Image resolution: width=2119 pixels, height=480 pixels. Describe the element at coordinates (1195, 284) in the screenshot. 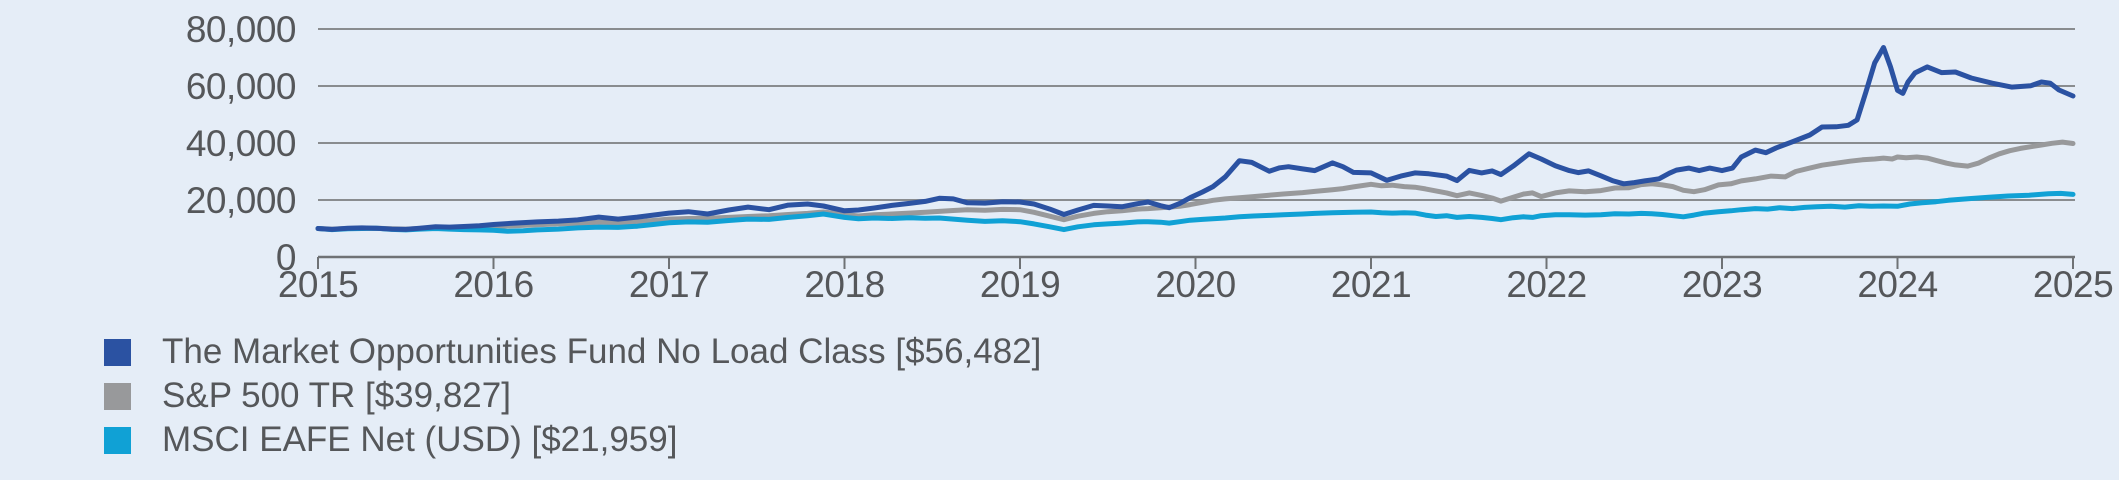

I see `x-axis-label: 2020` at that location.